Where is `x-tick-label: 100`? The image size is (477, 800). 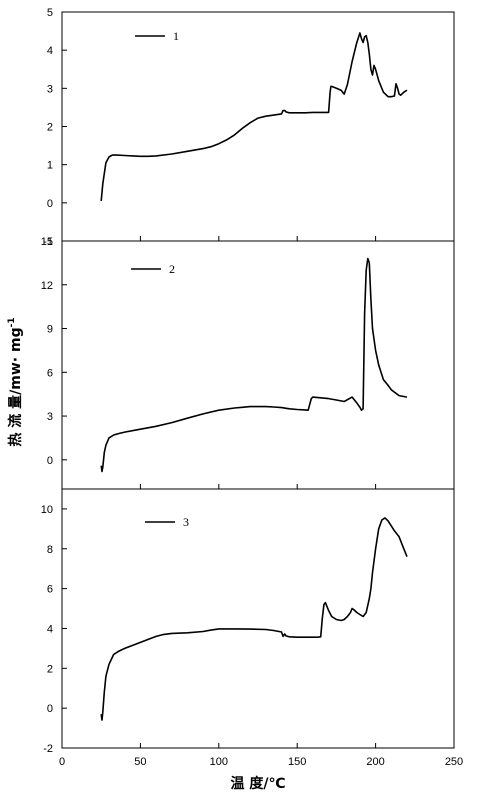
x-tick-label: 100 is located at coordinates (219, 762).